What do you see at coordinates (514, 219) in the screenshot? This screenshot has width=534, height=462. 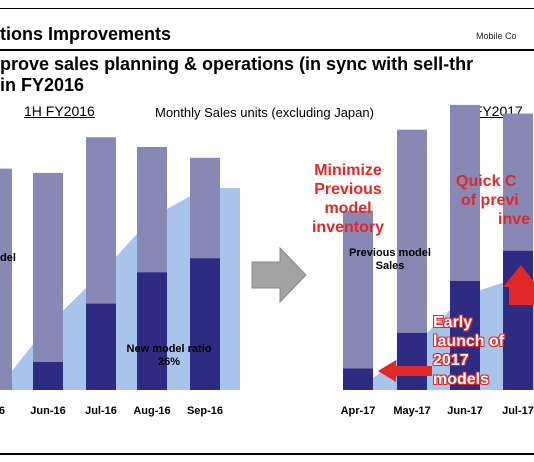 I see `callout-quick-line: inve` at bounding box center [514, 219].